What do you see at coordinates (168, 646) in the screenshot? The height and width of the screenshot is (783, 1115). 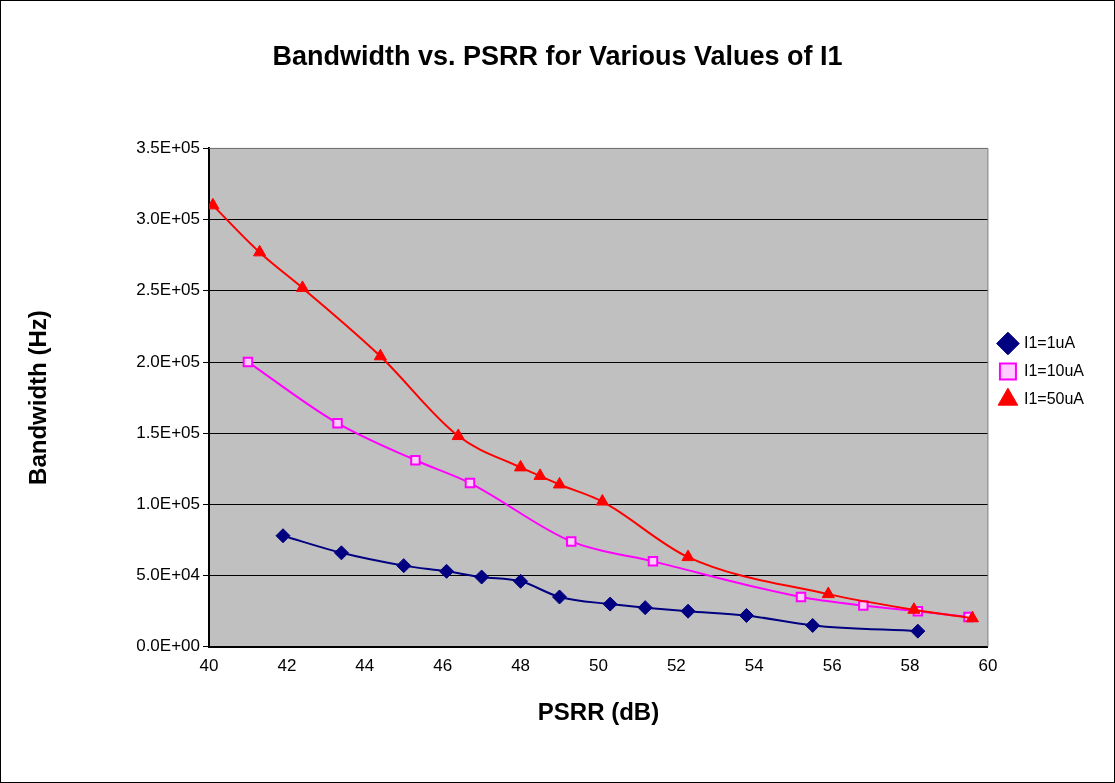 I see `y-tick-label: 0.0E+00` at bounding box center [168, 646].